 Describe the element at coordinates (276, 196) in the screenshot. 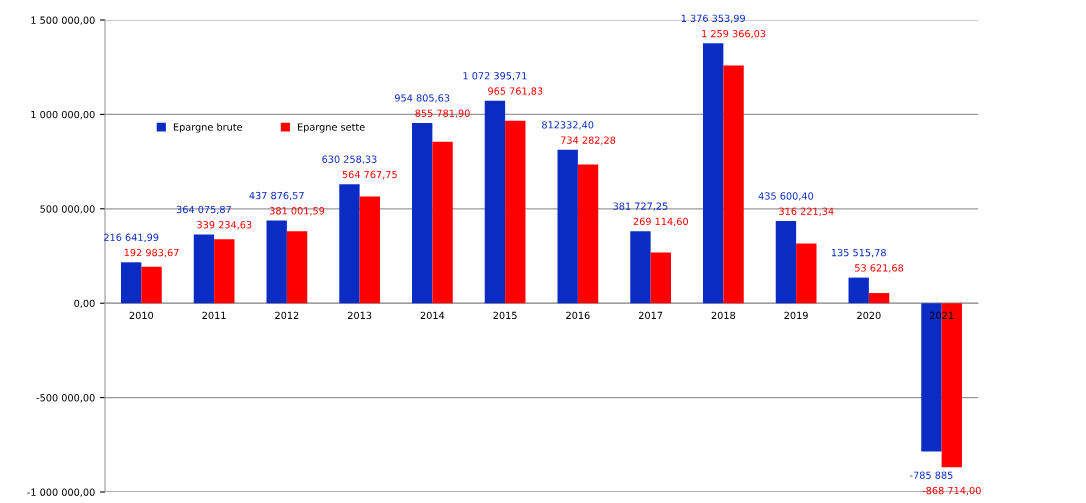

I see `data-label: 437 876,57` at that location.